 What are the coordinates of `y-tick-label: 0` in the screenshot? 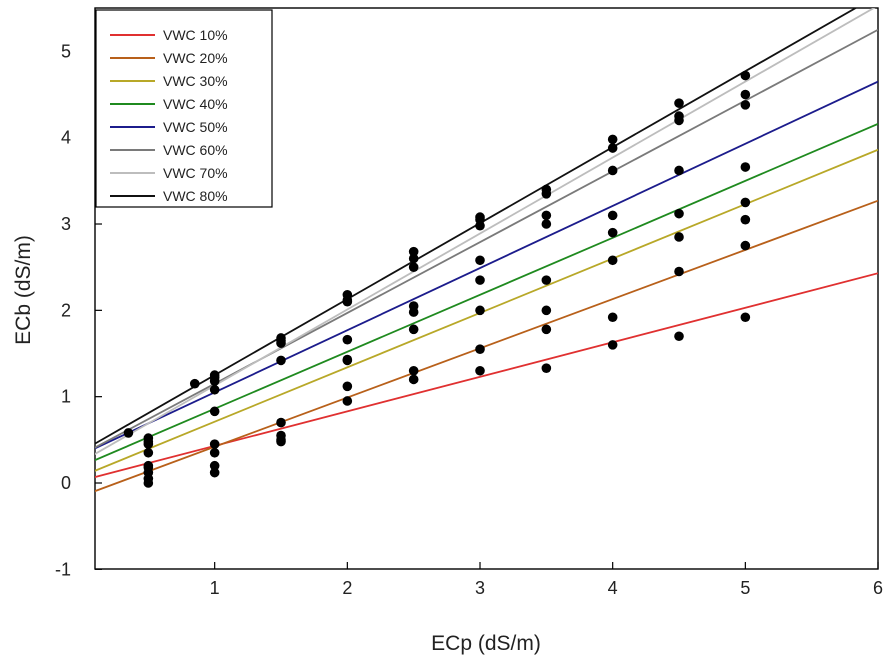 It's located at (66, 483).